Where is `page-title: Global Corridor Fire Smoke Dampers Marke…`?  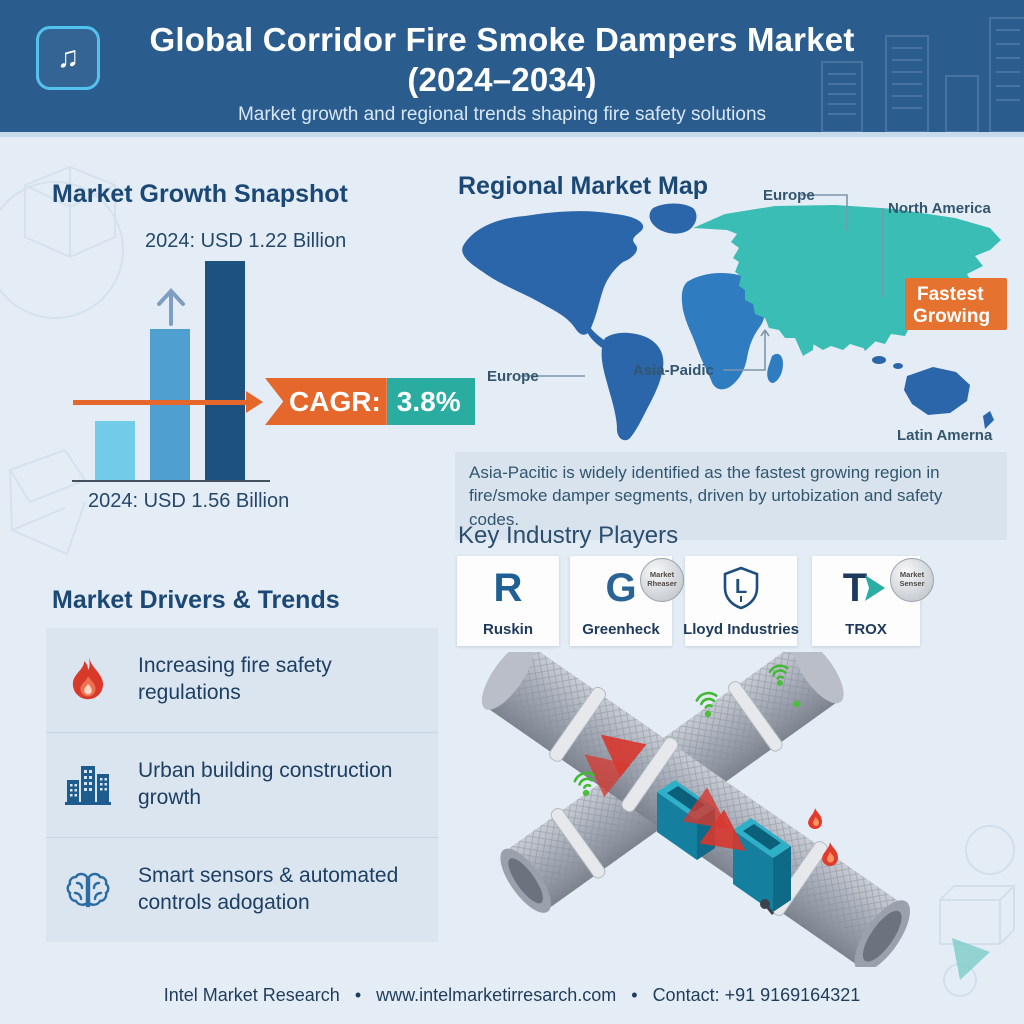 page-title: Global Corridor Fire Smoke Dampers Marke… is located at coordinates (502, 60).